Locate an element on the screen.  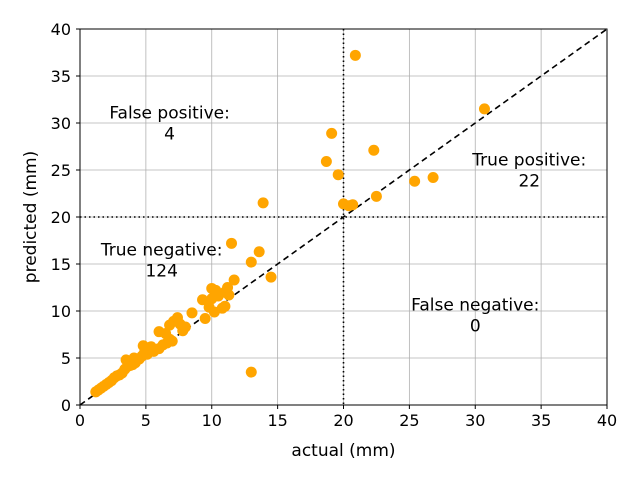
y-tick-label: 35 is located at coordinates (61, 76).